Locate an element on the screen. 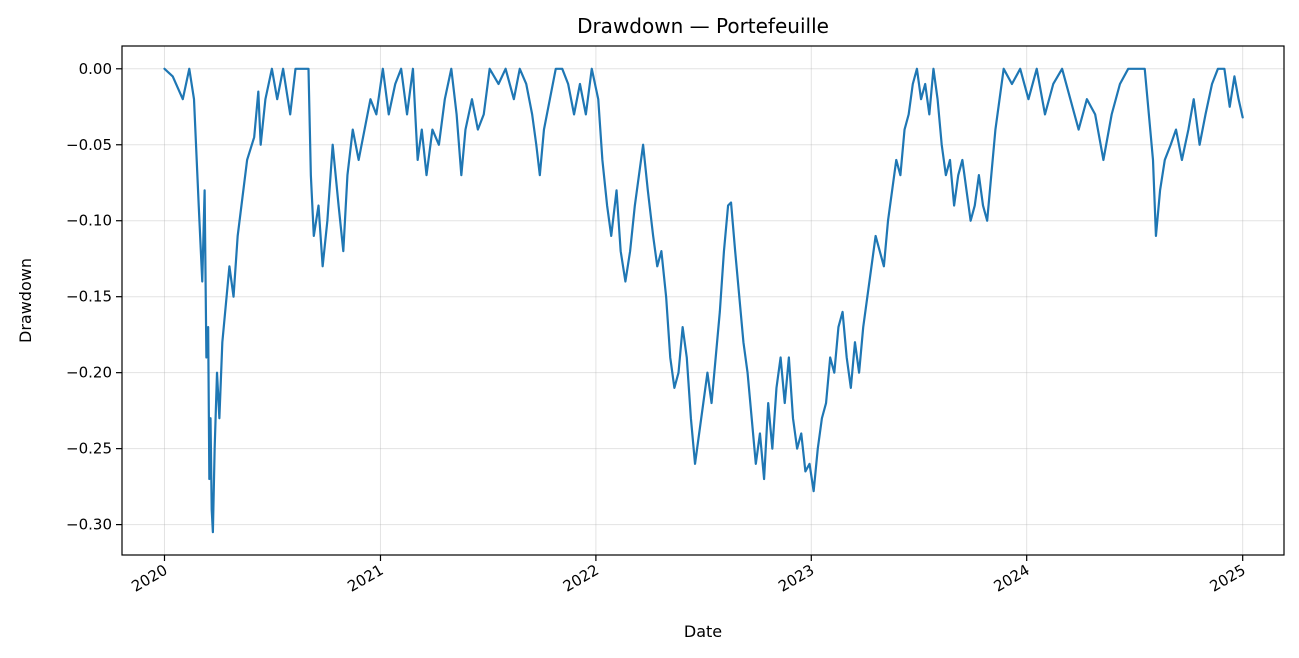 This screenshot has width=1299, height=658. y-tick-label: −0.25 is located at coordinates (89, 449).